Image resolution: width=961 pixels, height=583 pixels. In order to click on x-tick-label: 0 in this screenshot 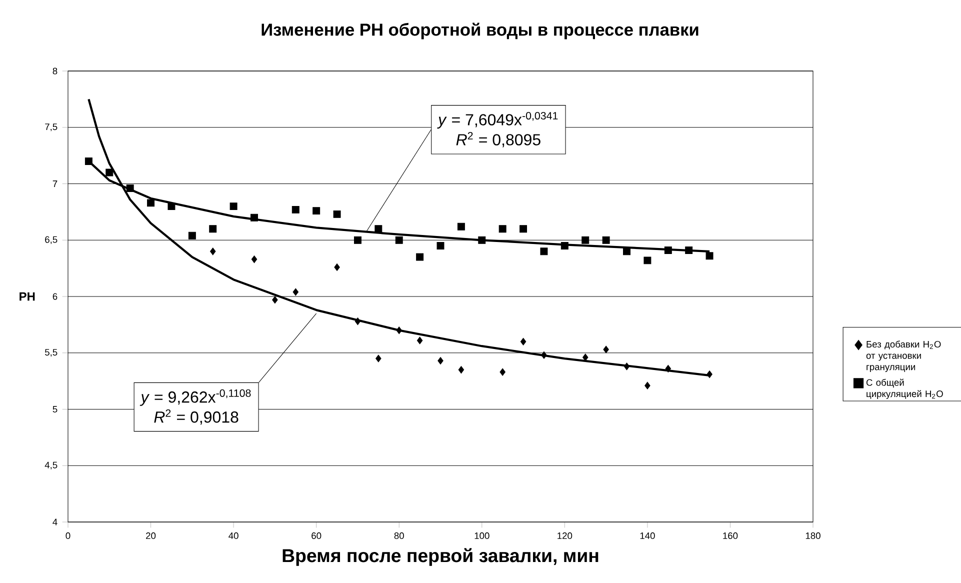, I will do `click(68, 535)`.